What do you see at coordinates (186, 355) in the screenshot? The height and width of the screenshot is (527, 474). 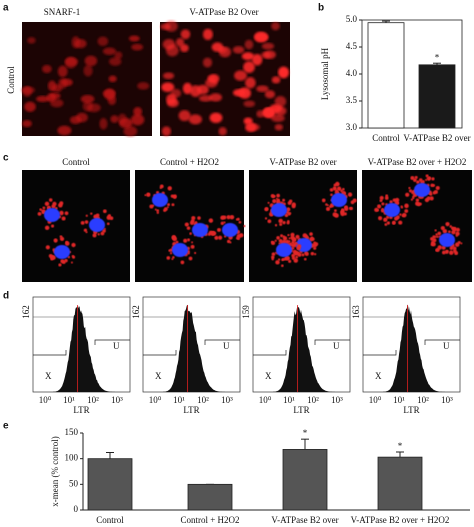 I see `histogram-panel: X U 162 10⁰ 10¹ 10² 10³ LTR` at bounding box center [186, 355].